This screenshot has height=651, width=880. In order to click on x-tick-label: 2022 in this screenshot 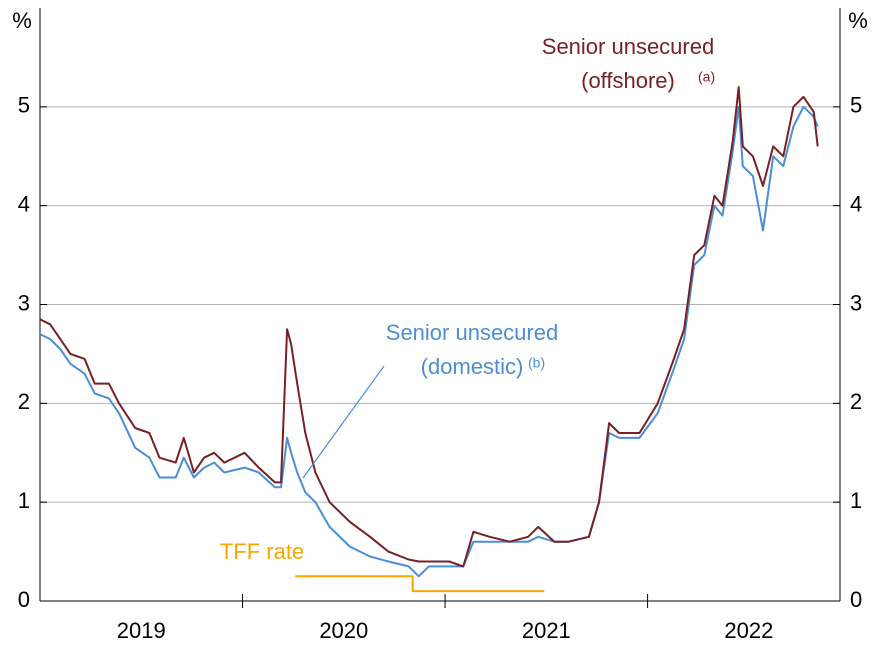, I will do `click(748, 630)`.